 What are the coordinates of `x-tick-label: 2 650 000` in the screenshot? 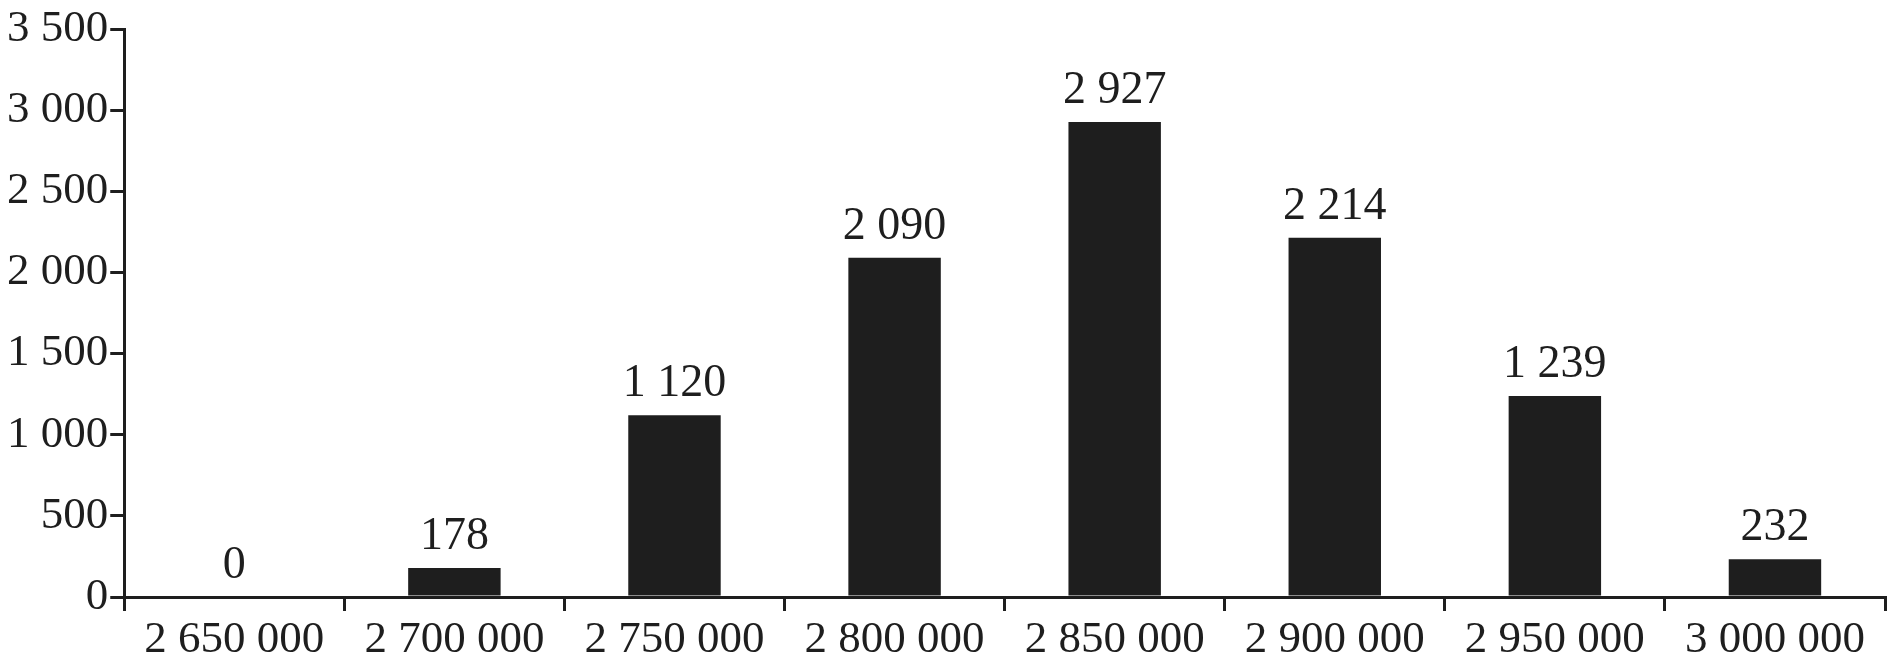 It's located at (234, 636).